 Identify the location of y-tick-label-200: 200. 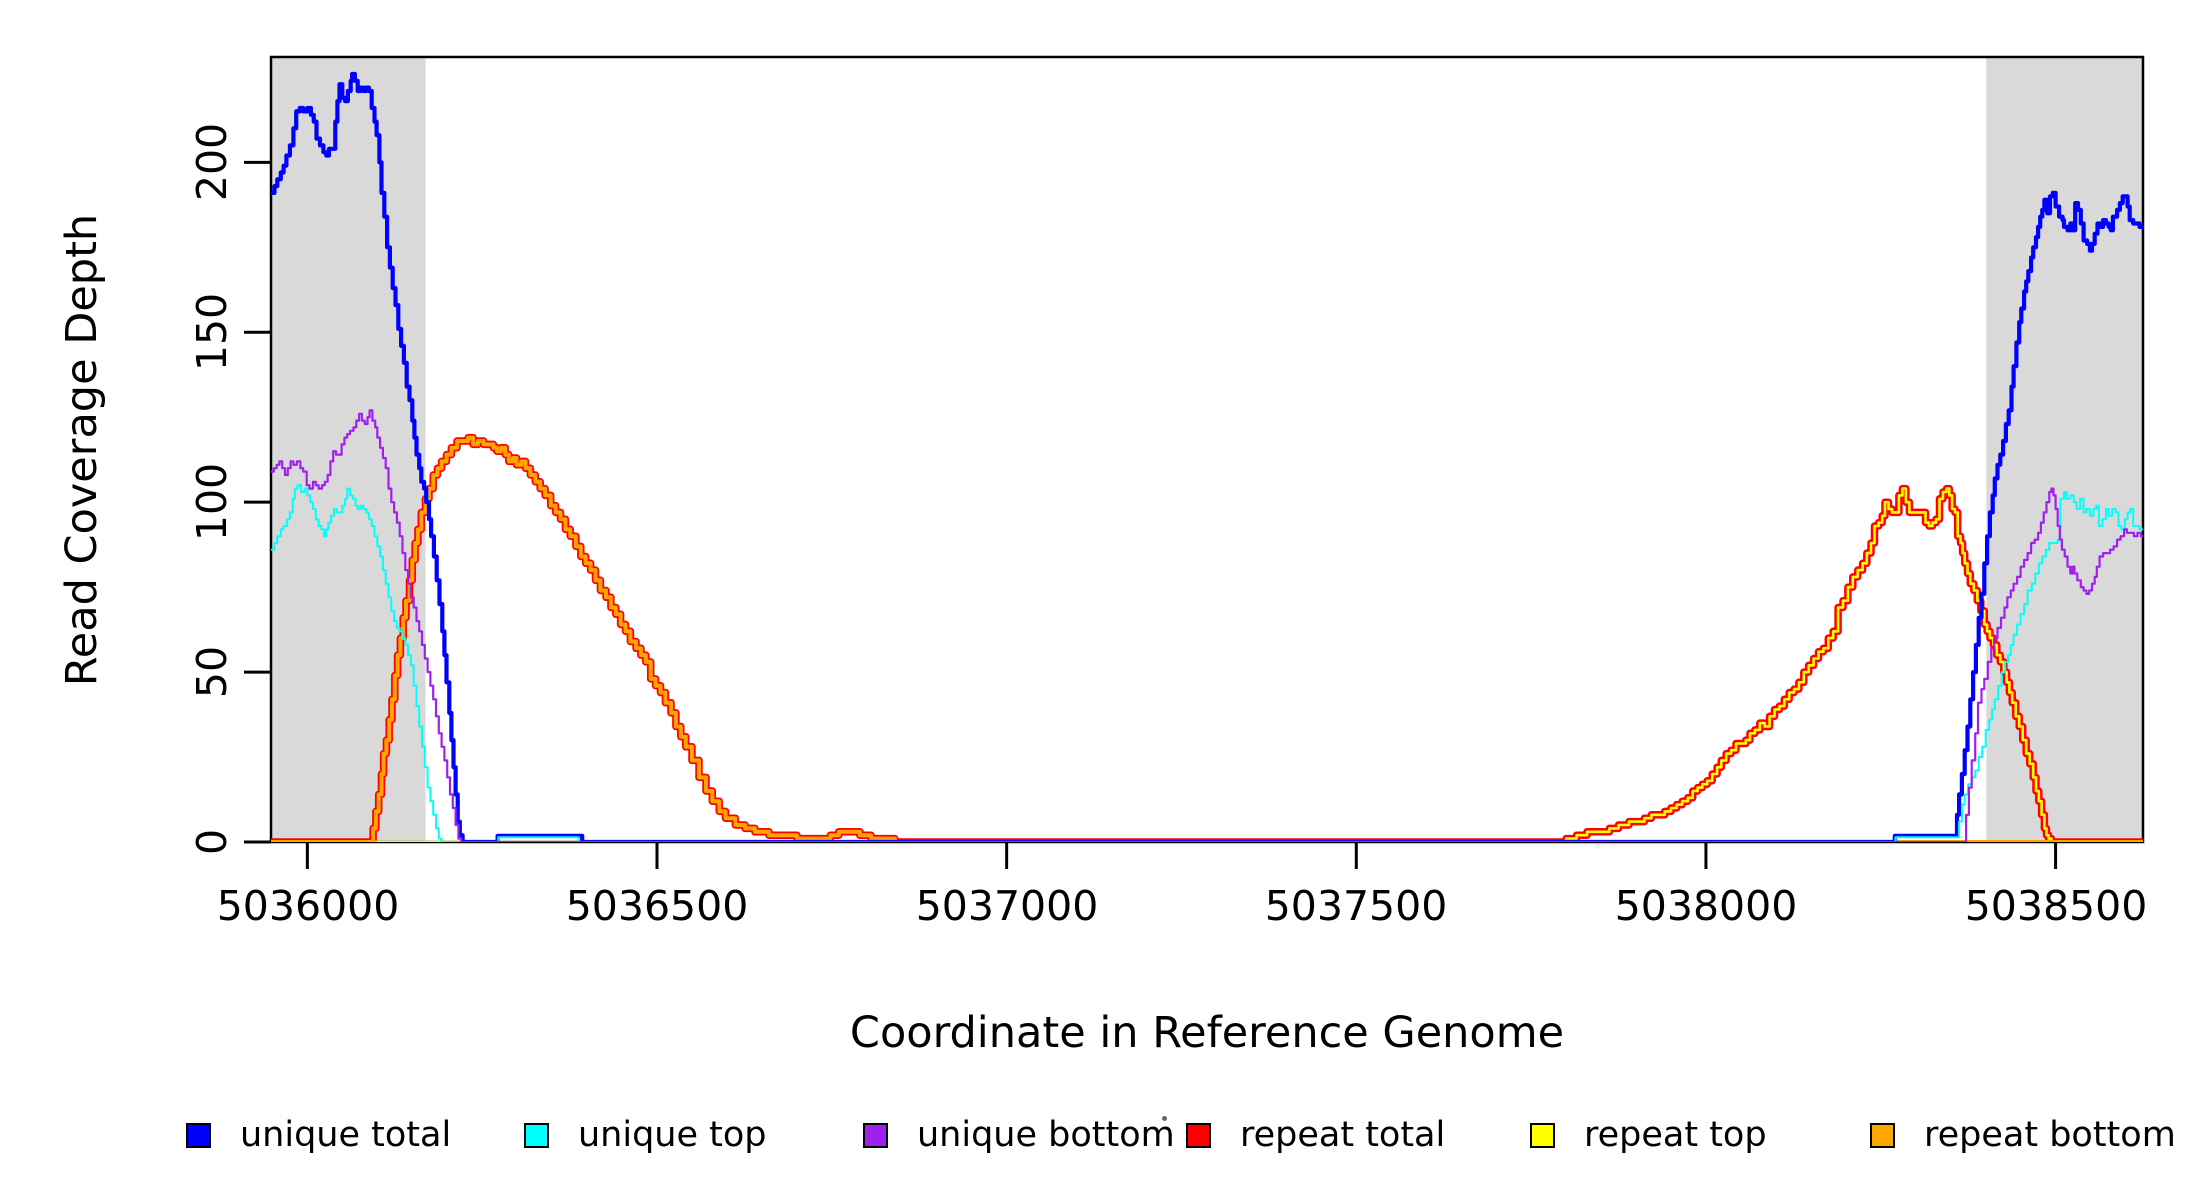
(212, 162).